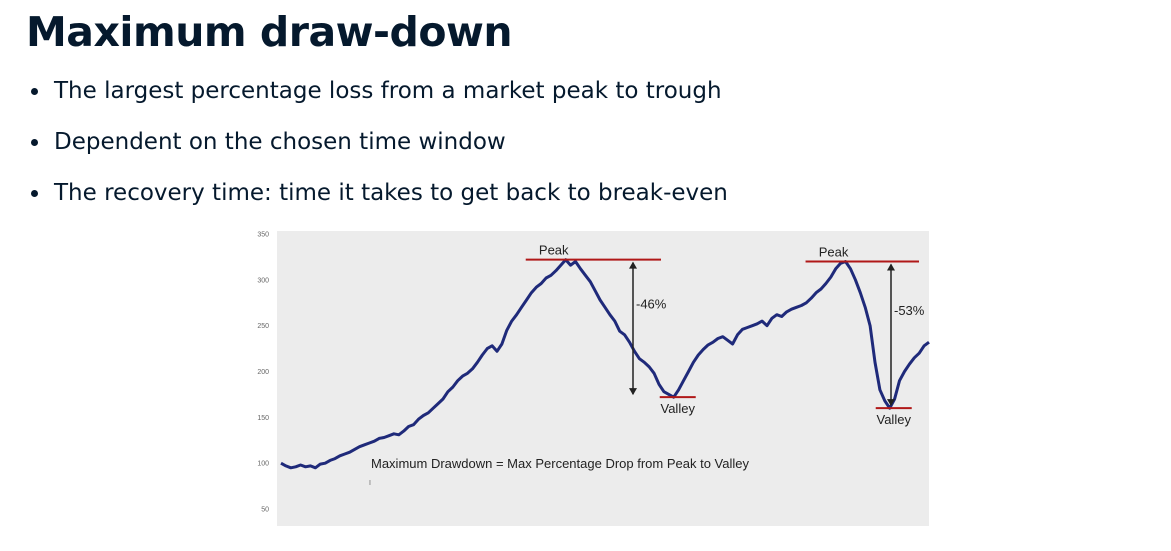  Describe the element at coordinates (263, 326) in the screenshot. I see `y-tick-label: 250` at that location.